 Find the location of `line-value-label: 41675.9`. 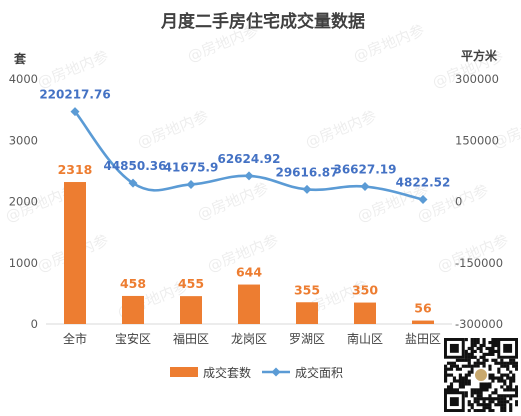

line-value-label: 41675.9 is located at coordinates (191, 167).